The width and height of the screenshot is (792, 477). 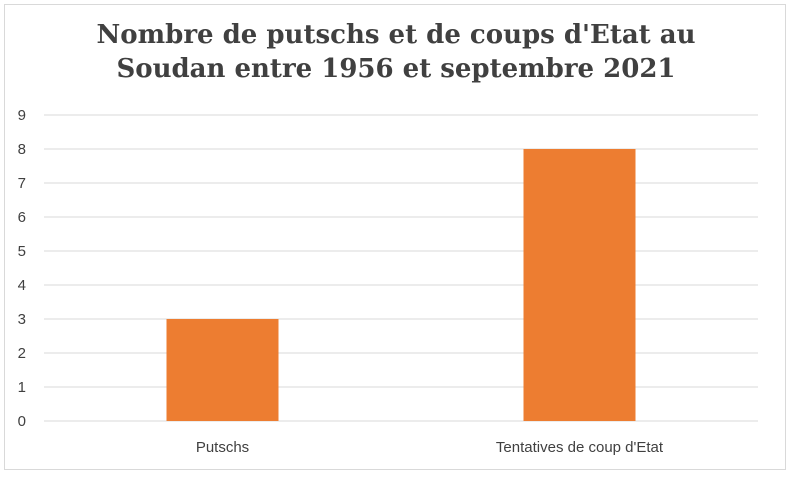 I want to click on y-tick-label: 0, so click(x=22, y=421).